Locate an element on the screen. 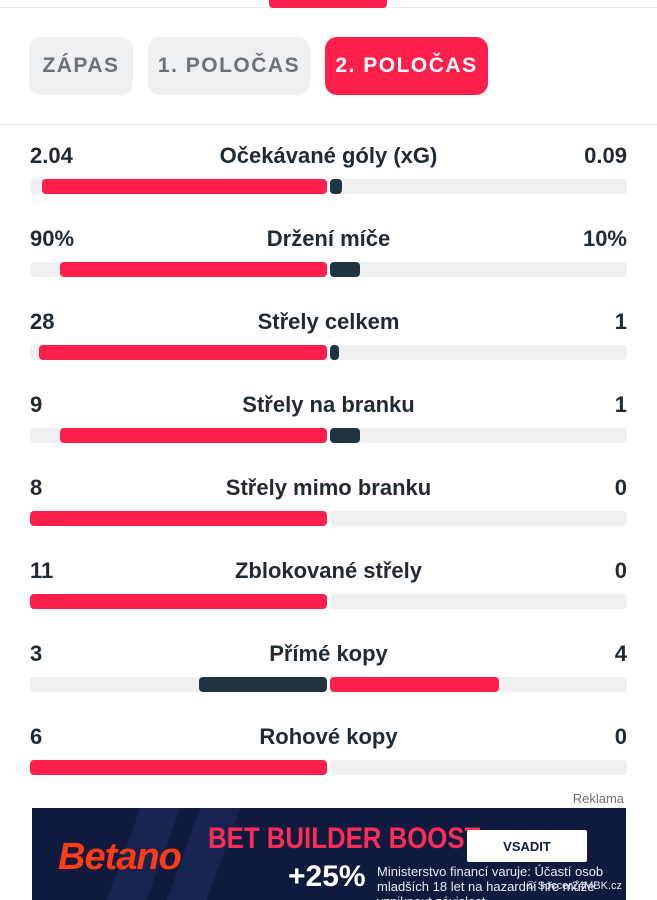 This screenshot has height=900, width=657. stat-home-value: 8 is located at coordinates (36, 487).